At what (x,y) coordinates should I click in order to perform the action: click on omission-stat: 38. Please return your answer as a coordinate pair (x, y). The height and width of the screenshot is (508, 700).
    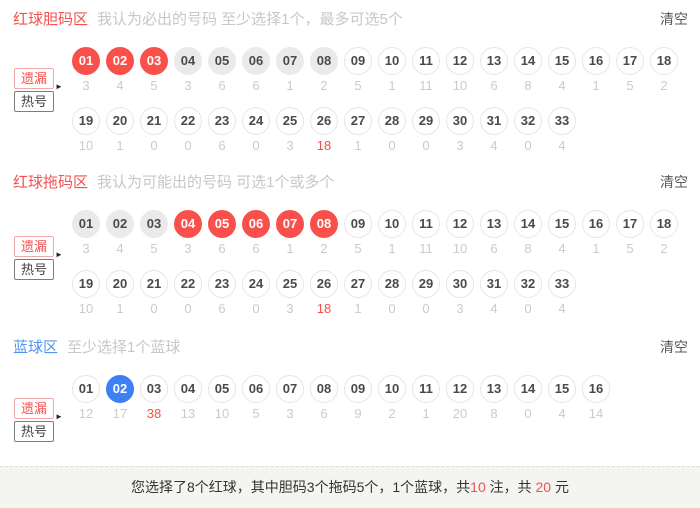
    Looking at the image, I should click on (154, 413).